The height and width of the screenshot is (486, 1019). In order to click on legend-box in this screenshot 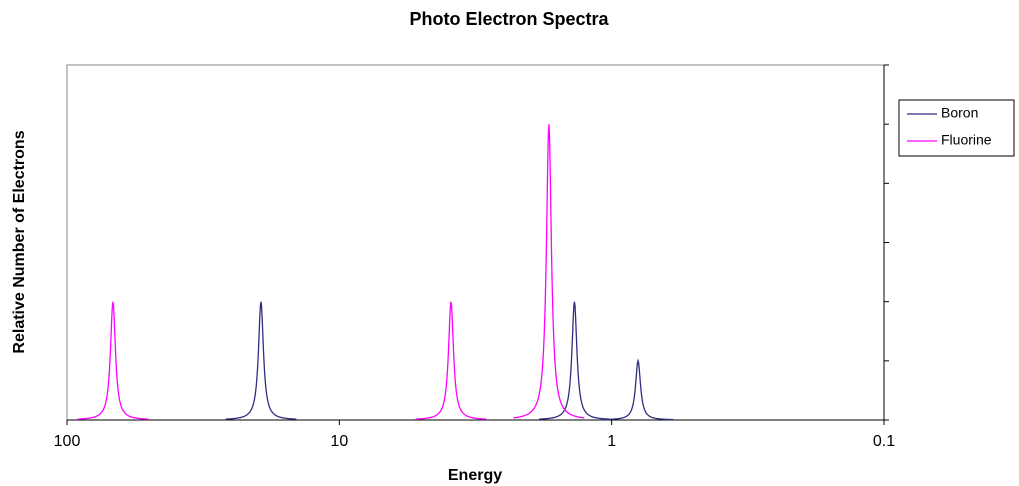, I will do `click(956, 128)`.